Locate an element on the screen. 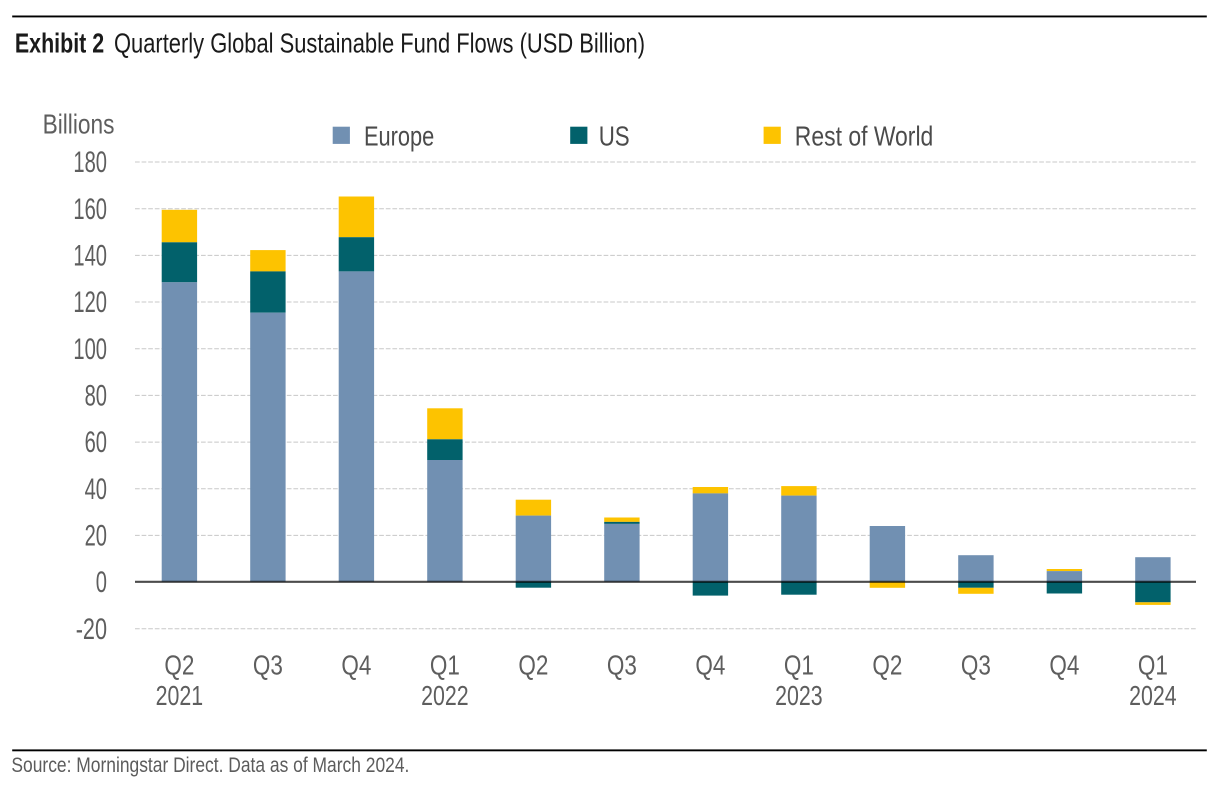 This screenshot has width=1228, height=790. svg-text: Billions is located at coordinates (79, 123).